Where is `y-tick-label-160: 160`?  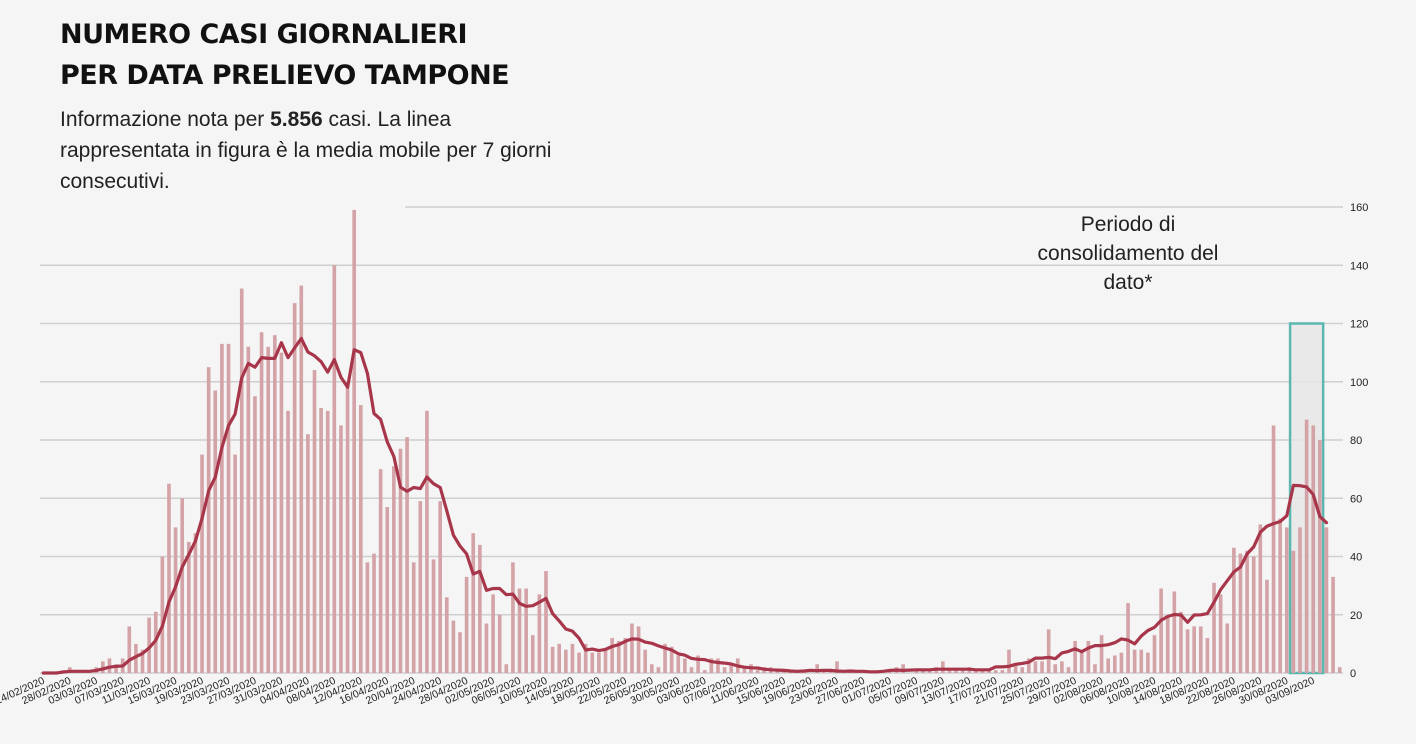
y-tick-label-160: 160 is located at coordinates (1359, 208).